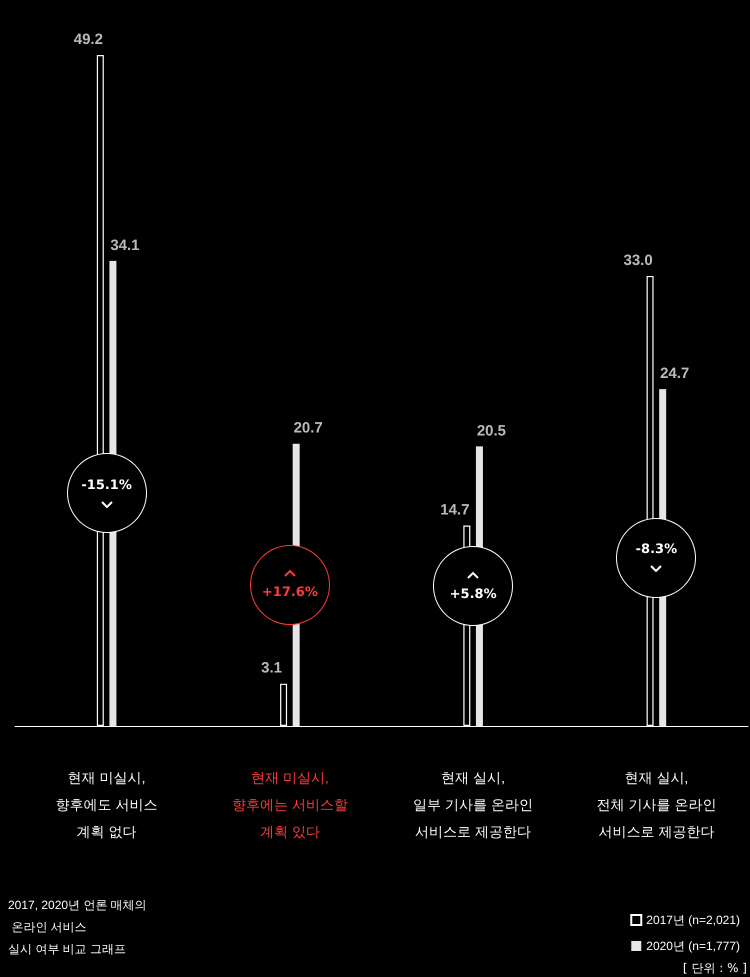 The height and width of the screenshot is (977, 750). Describe the element at coordinates (125, 245) in the screenshot. I see `data-label: 34.1` at that location.